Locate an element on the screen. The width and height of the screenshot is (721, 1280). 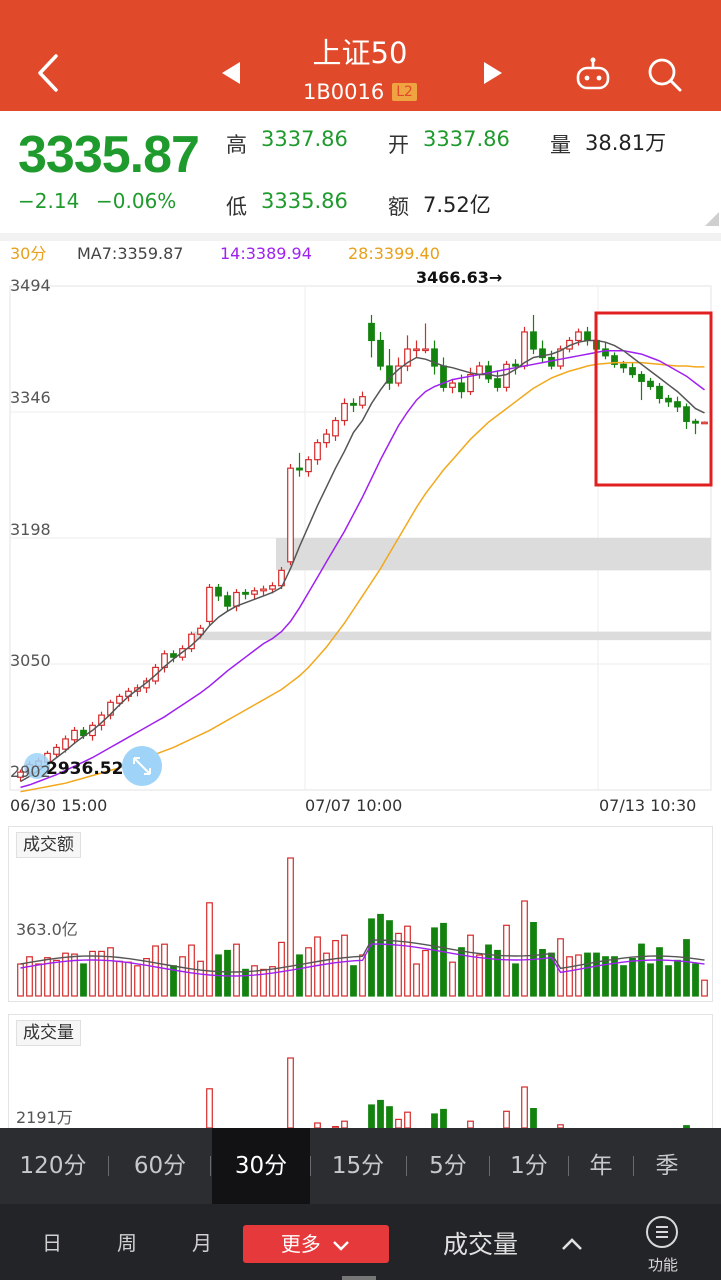
low-value: 3335.86 is located at coordinates (304, 201).